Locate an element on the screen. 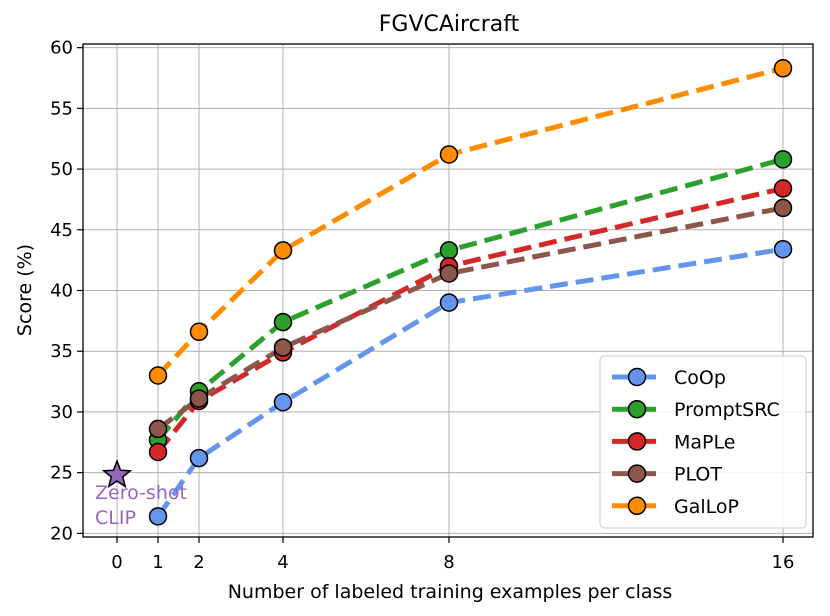  x-tick-label: 2 is located at coordinates (198, 562).